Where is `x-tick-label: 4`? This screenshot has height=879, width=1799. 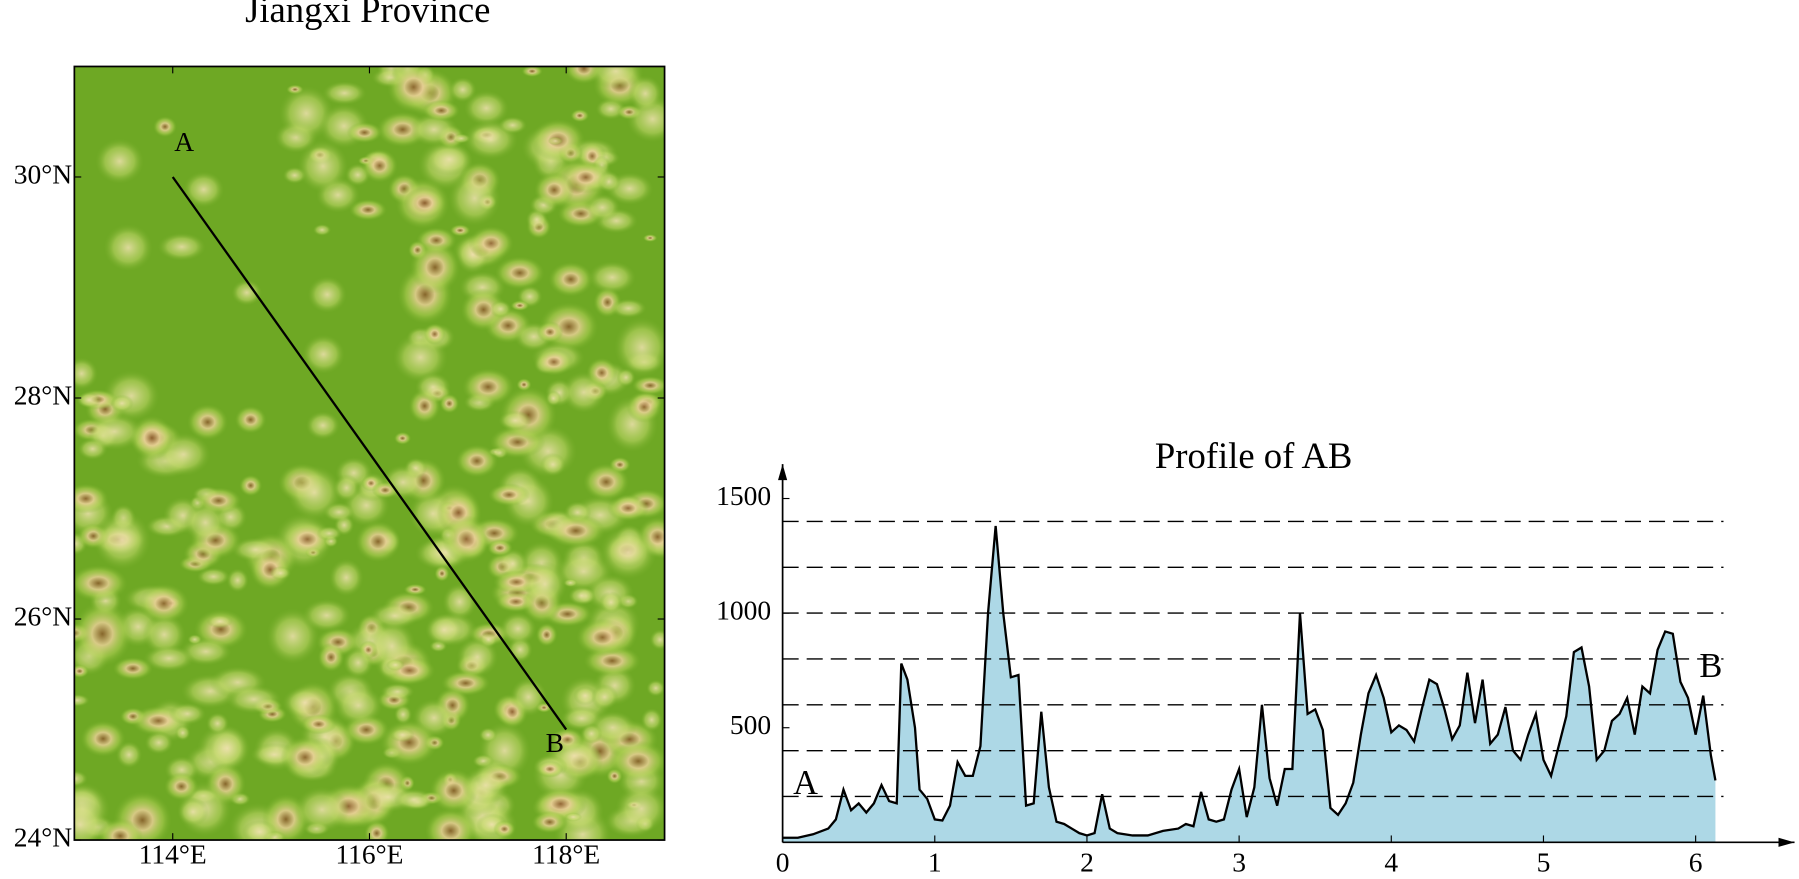
x-tick-label: 4 is located at coordinates (1391, 862).